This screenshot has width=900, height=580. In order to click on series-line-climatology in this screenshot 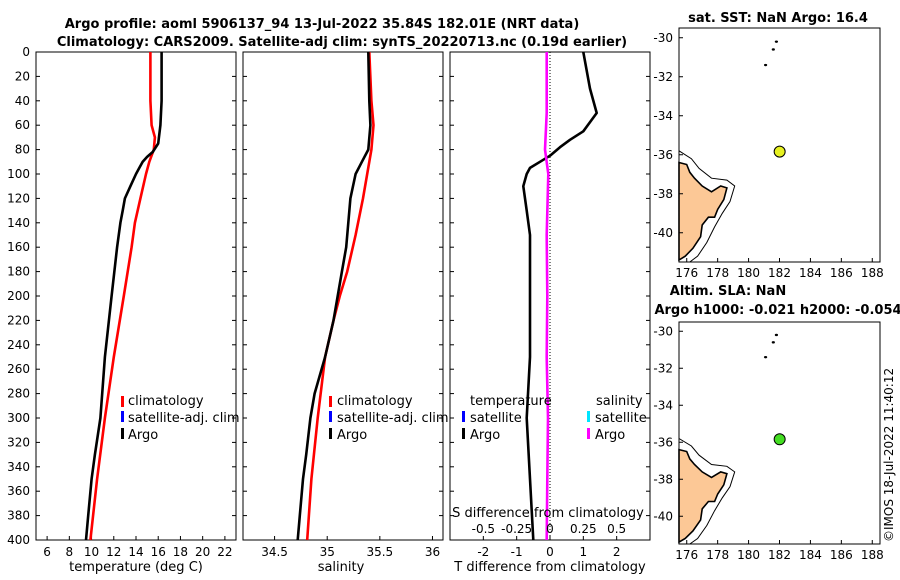, I will do `click(123, 296)`.